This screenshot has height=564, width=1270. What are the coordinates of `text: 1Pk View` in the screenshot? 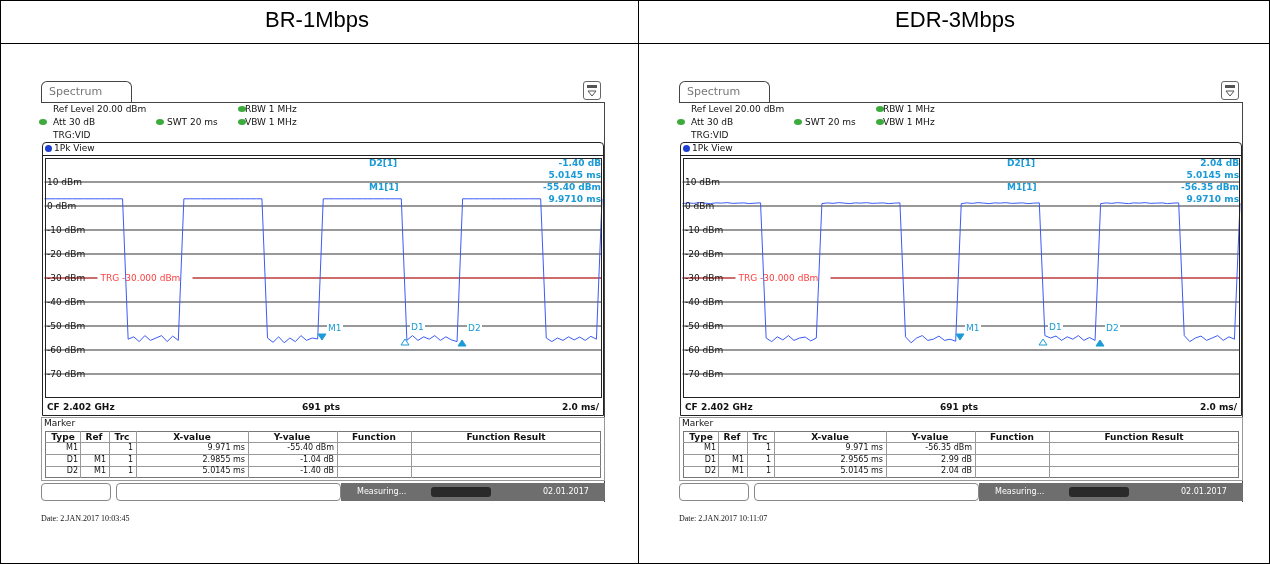 It's located at (712, 148).